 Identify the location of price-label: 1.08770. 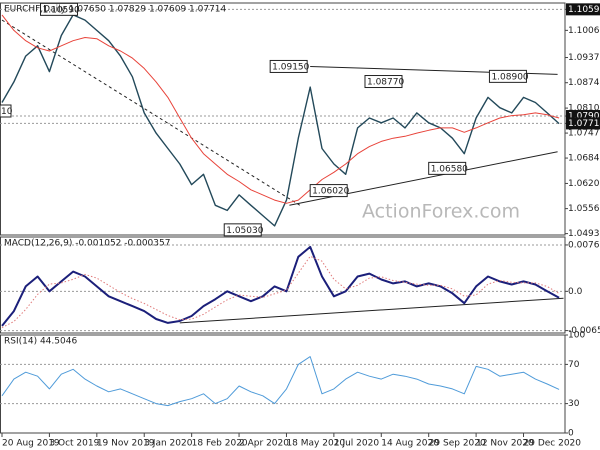
(385, 83).